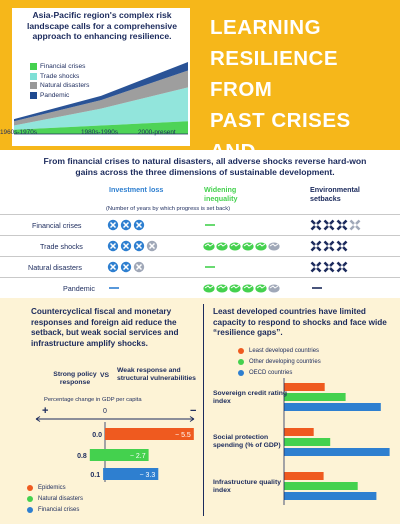  I want to click on area-series-pandemic, so click(101, 92).